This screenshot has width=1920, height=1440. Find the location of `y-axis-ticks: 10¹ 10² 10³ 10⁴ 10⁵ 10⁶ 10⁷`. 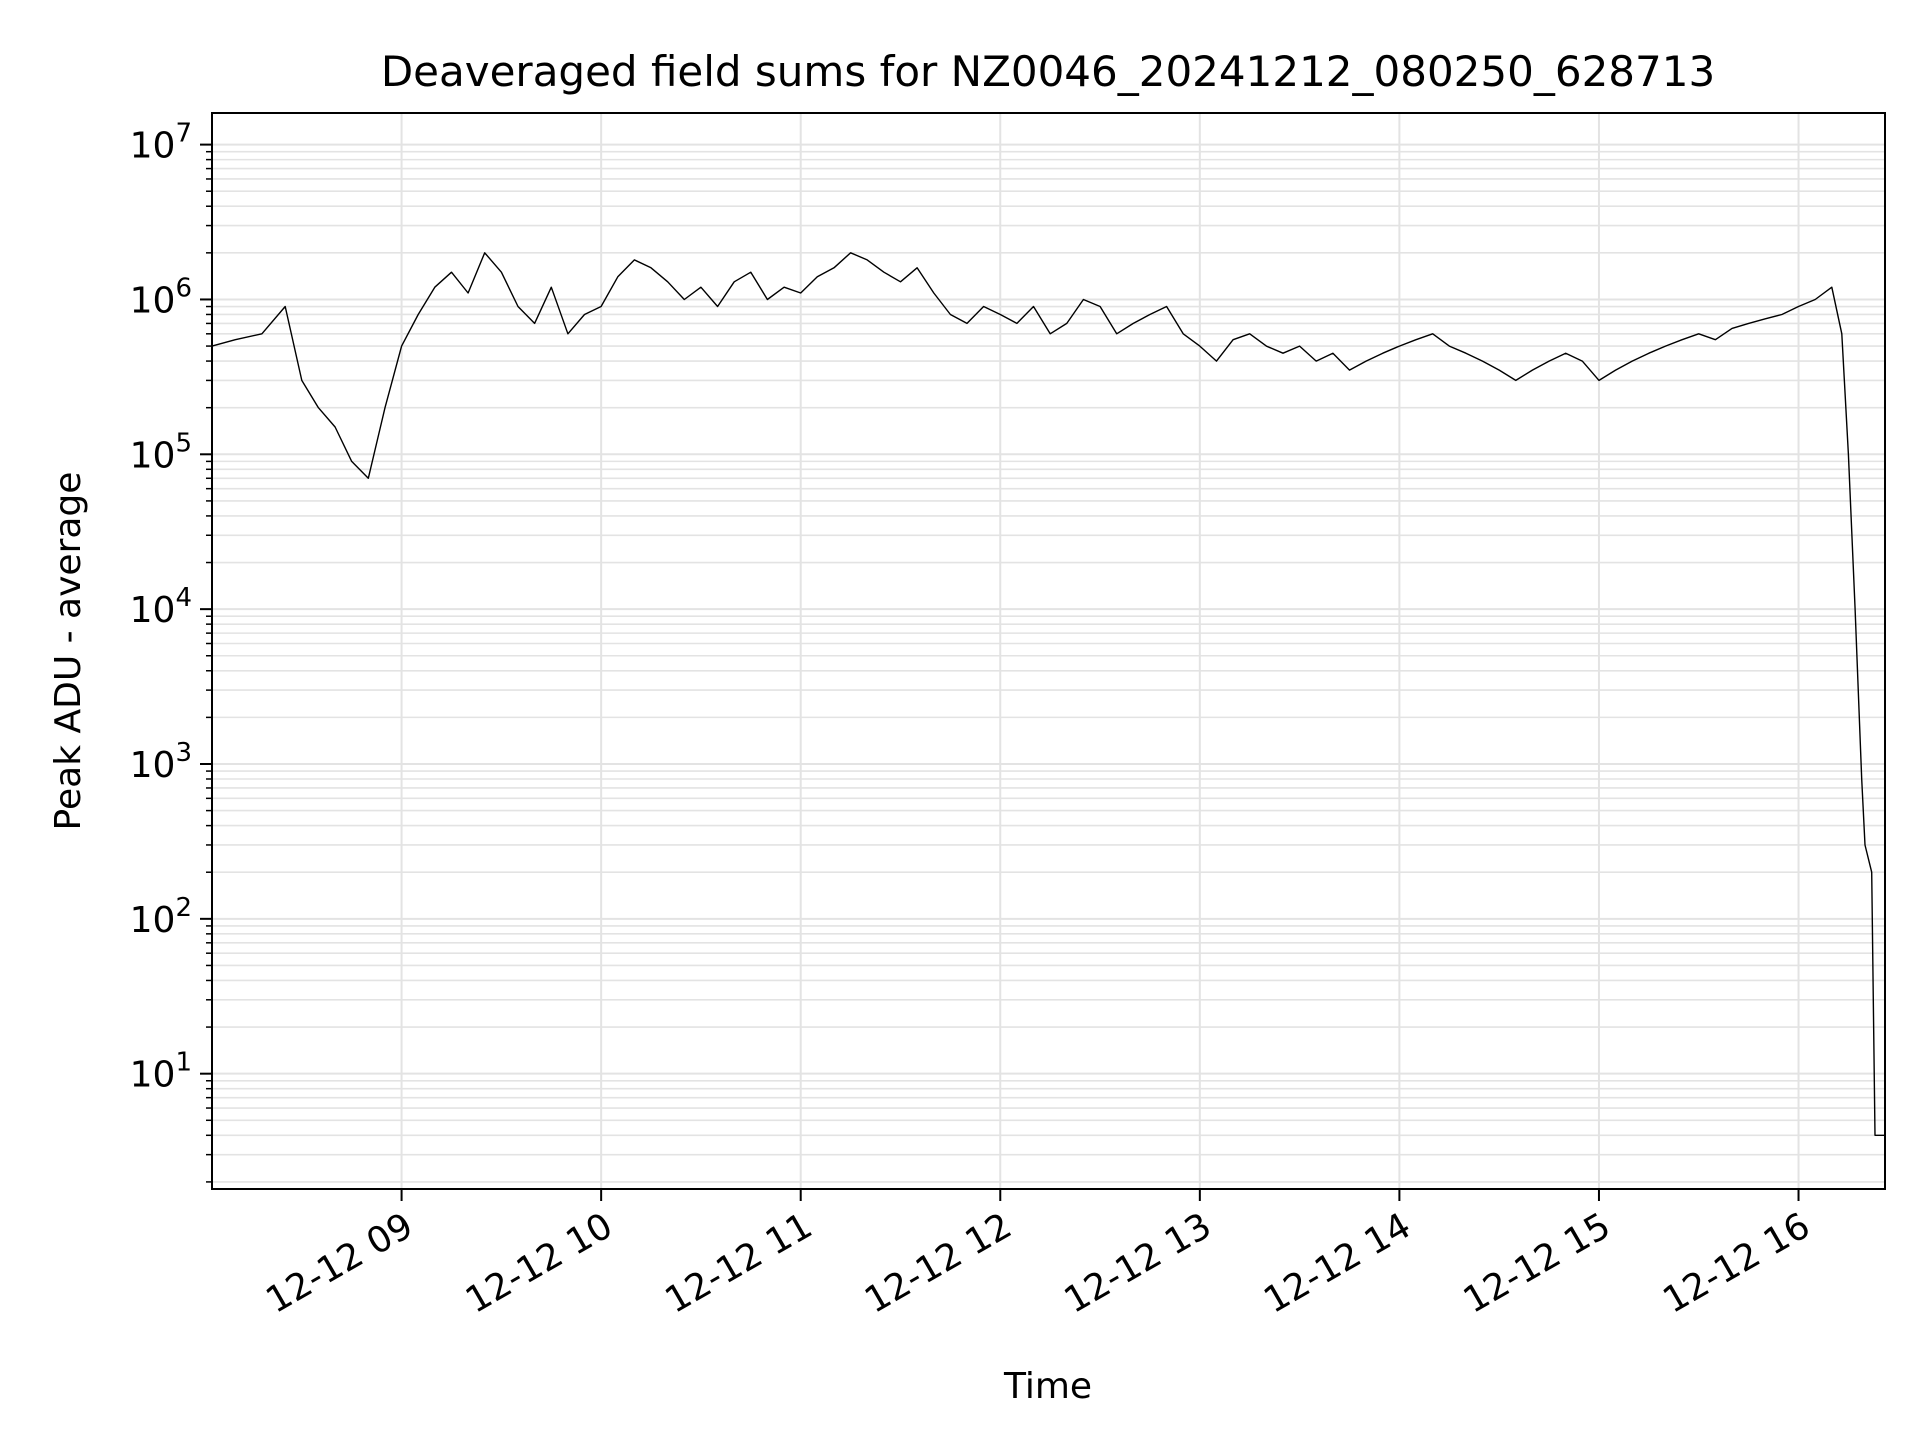

y-axis-ticks: 10¹ 10² 10³ 10⁴ 10⁵ 10⁶ 10⁷ is located at coordinates (171, 651).